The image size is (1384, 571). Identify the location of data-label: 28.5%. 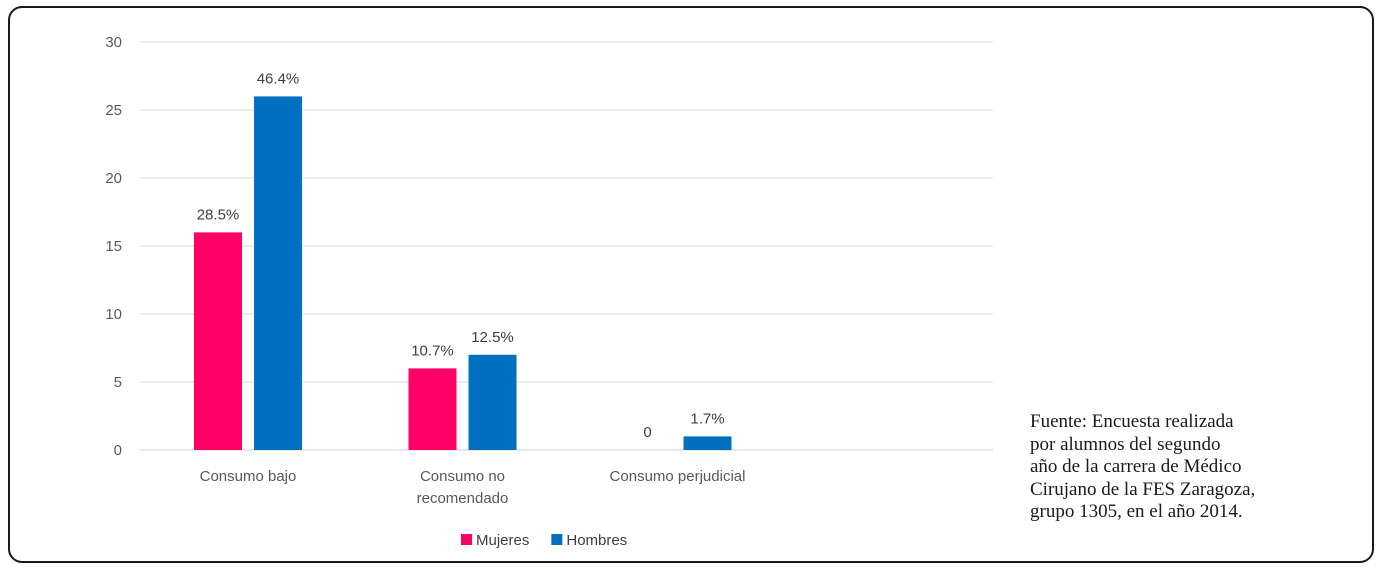
(218, 214).